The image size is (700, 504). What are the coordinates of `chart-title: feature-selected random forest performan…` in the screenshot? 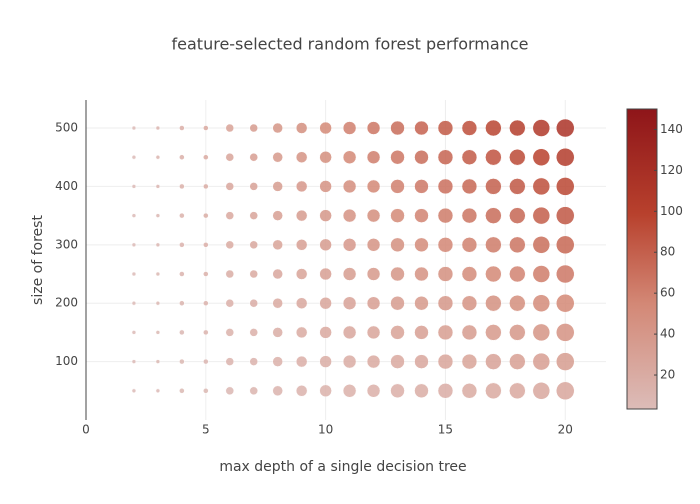 It's located at (350, 44).